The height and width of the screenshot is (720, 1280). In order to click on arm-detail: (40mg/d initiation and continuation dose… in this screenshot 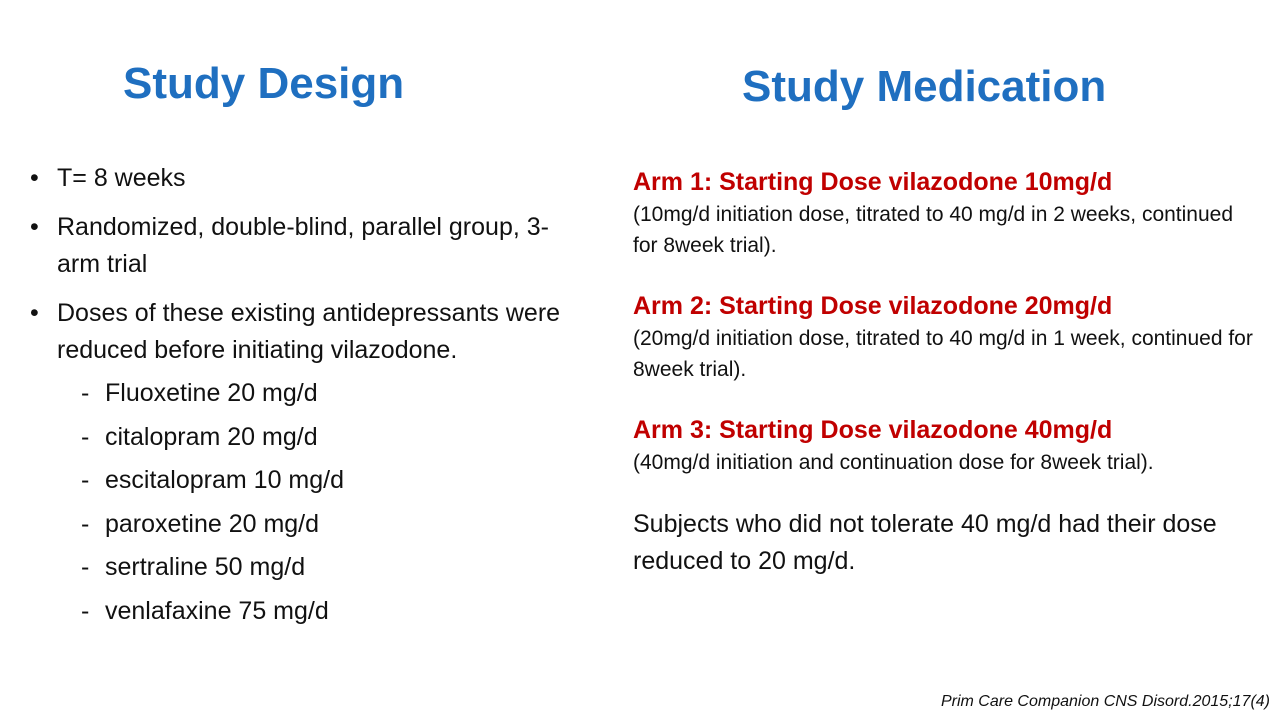, I will do `click(893, 462)`.